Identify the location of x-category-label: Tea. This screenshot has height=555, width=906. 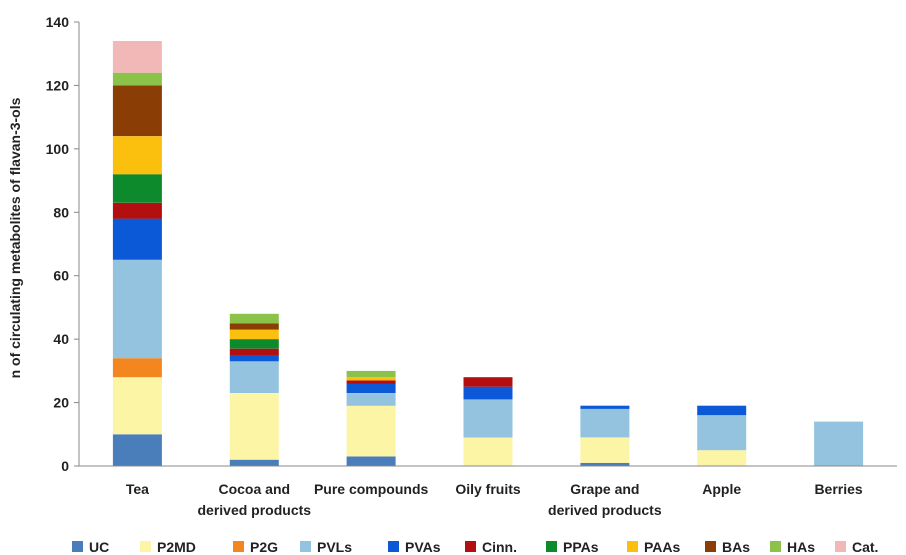
(137, 489).